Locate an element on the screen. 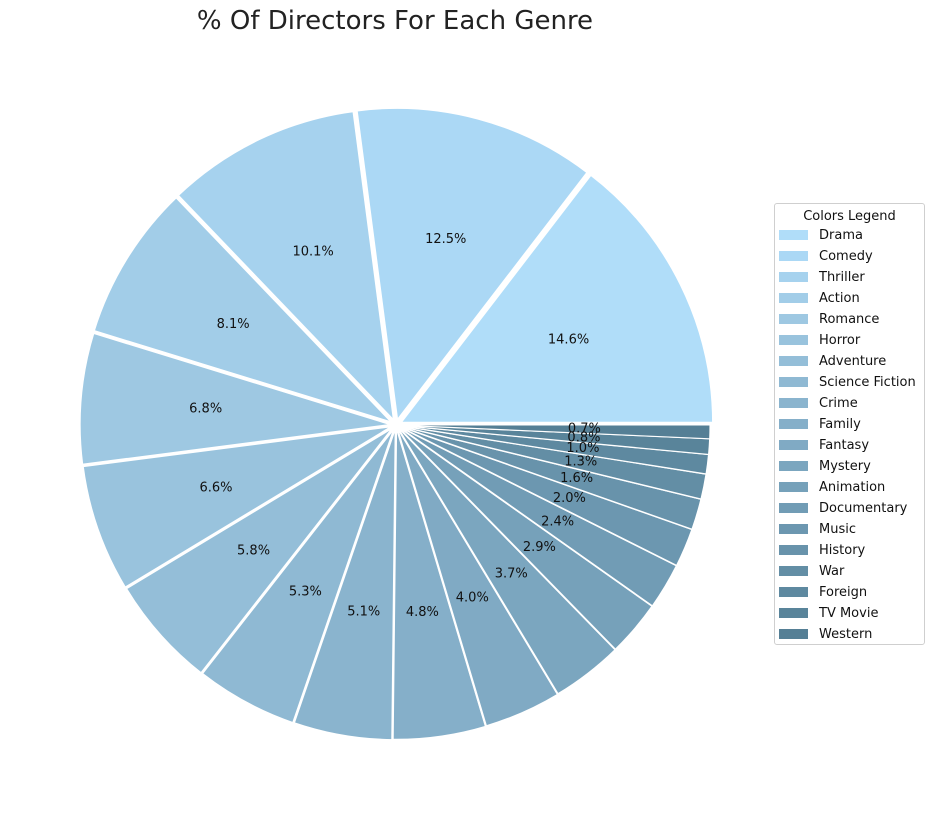  legend-label: Action is located at coordinates (839, 298).